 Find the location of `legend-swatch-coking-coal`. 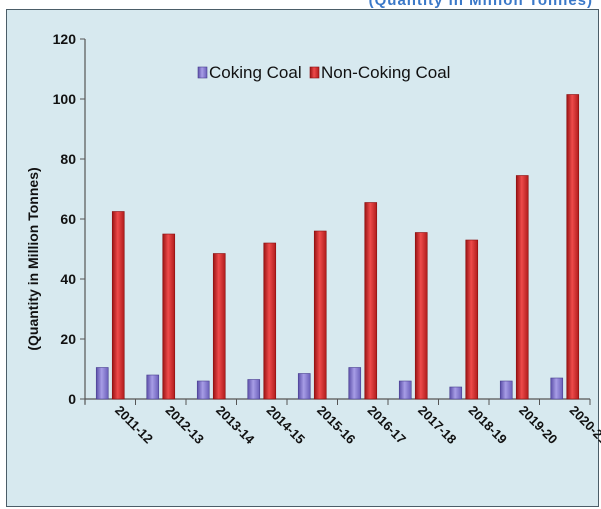

legend-swatch-coking-coal is located at coordinates (202, 72).